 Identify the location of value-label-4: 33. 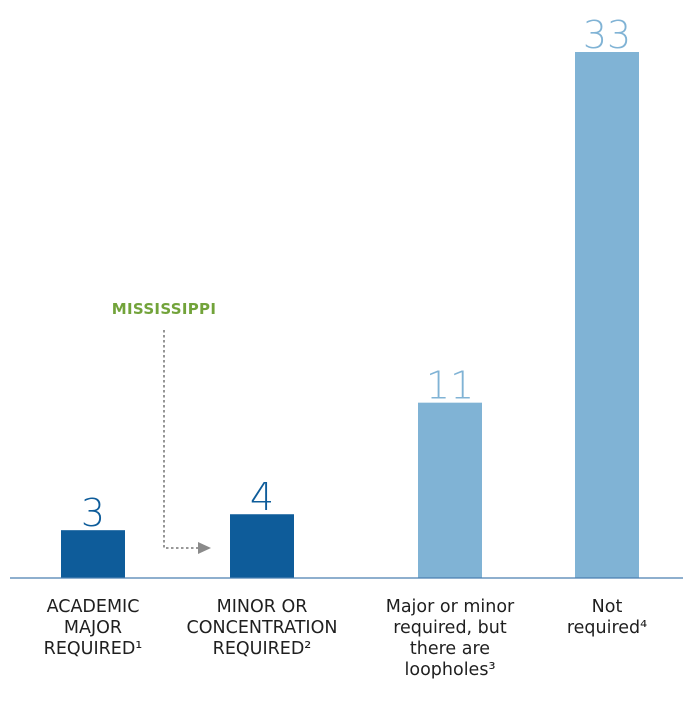
(607, 35).